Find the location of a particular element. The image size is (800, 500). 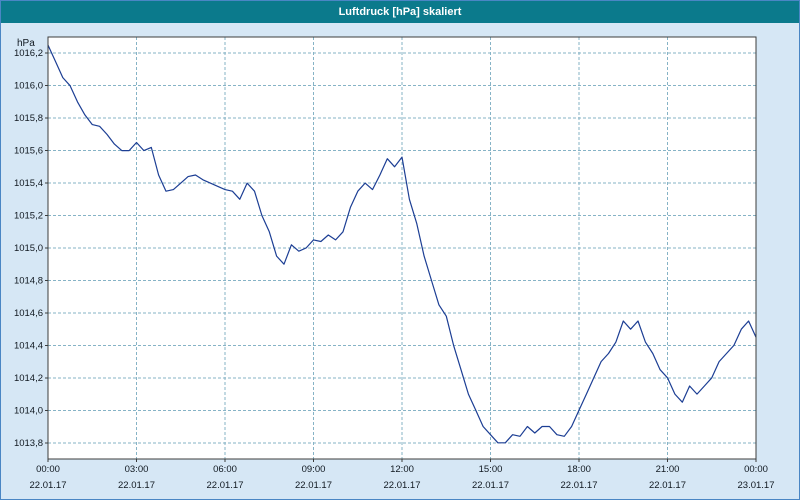

window-title: Luftdruck [hPa] skaliert is located at coordinates (400, 12).